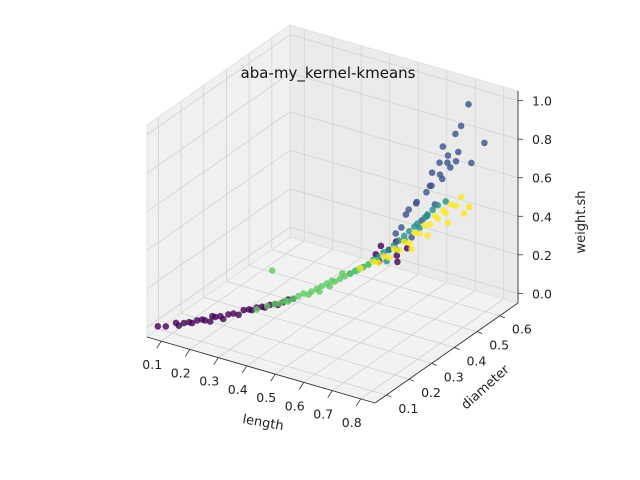 Image resolution: width=640 pixels, height=480 pixels. I want to click on y-axis-line, so click(446, 353).